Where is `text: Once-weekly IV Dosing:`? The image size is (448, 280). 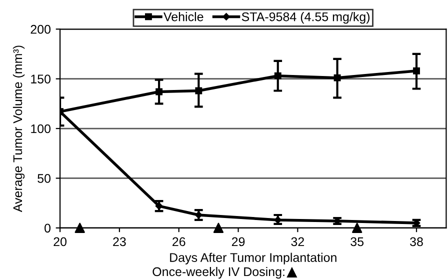 text: Once-weekly IV Dosing: is located at coordinates (218, 272).